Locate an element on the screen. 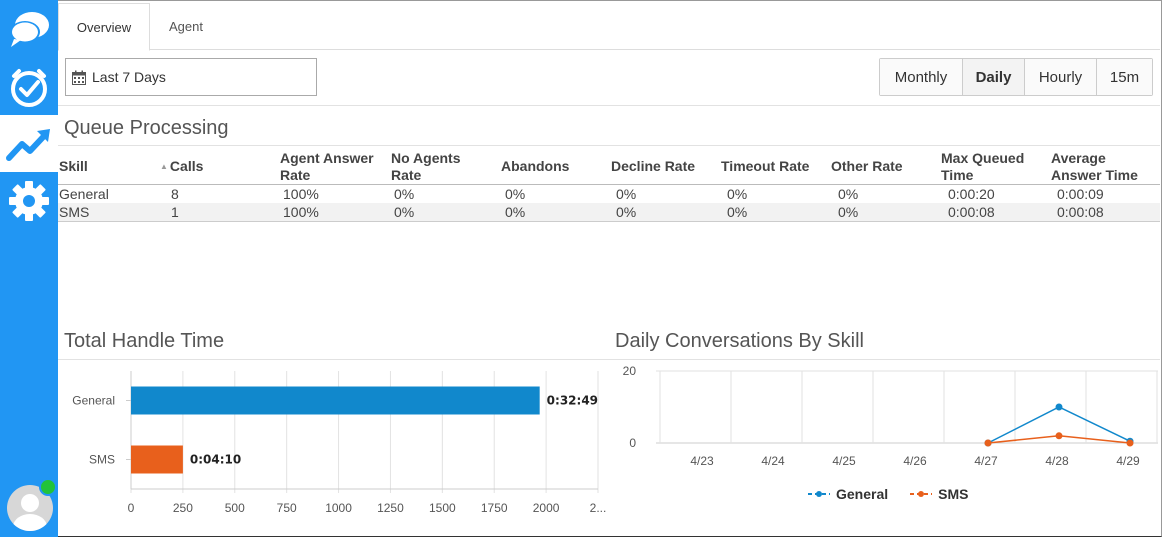 The image size is (1162, 537). column-header-timeout-rate: Timeout Rate is located at coordinates (765, 166).